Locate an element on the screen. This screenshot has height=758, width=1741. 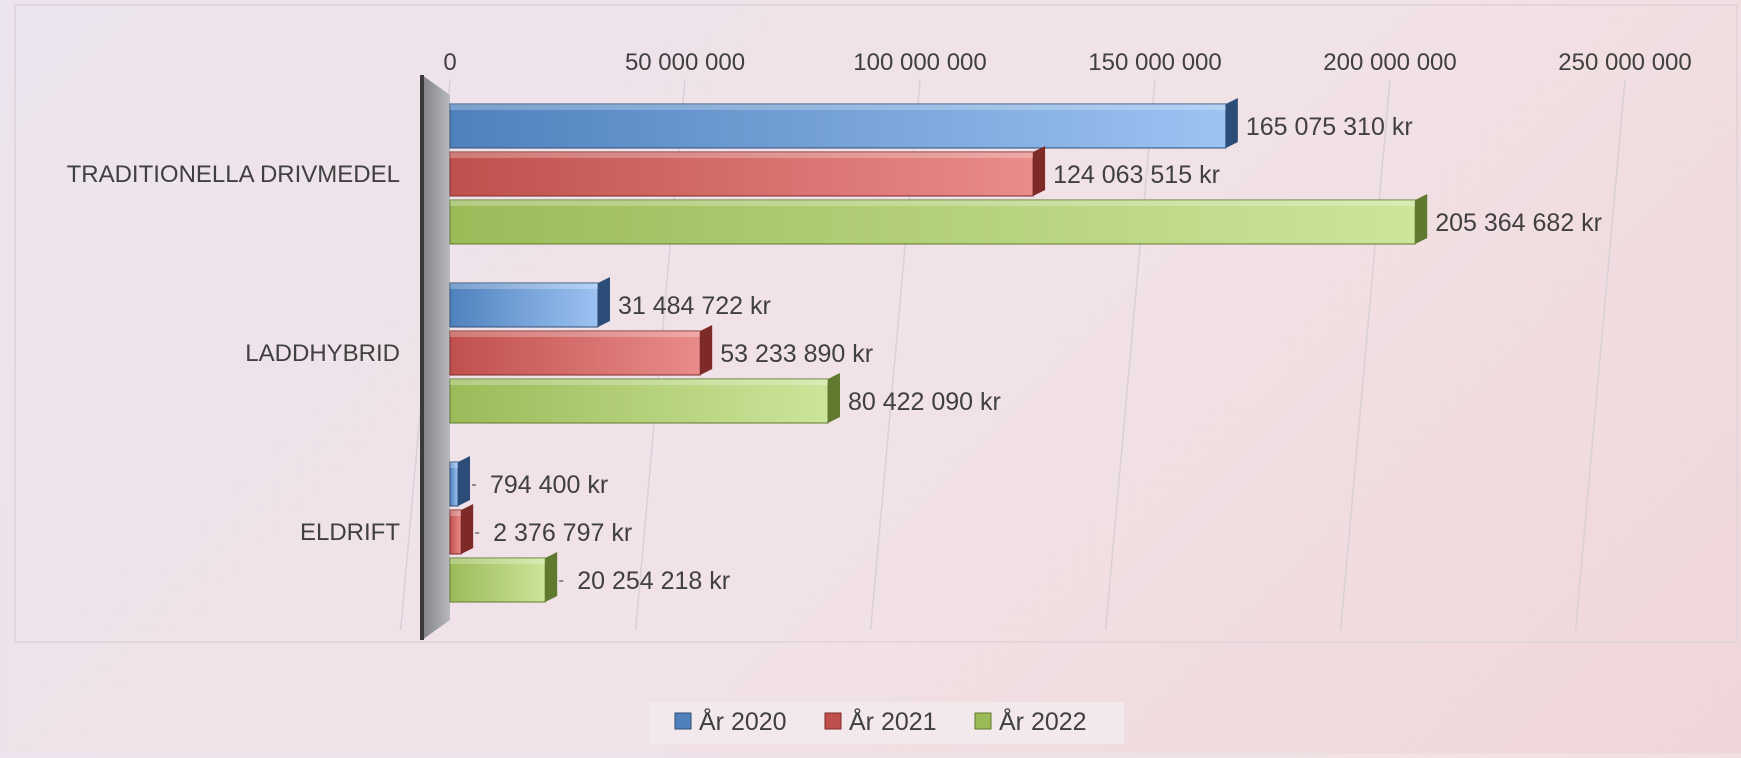
x-tick-label: 200 000 000 is located at coordinates (1389, 62).